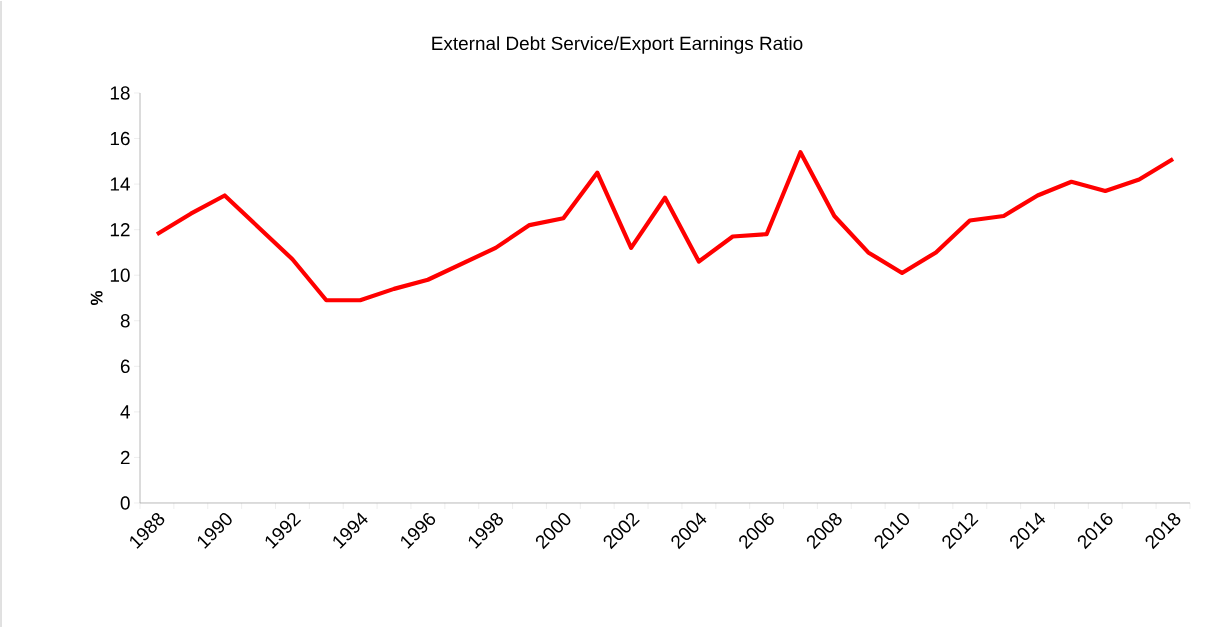 This screenshot has height=628, width=1222. I want to click on y-tick-label: 2, so click(125, 457).